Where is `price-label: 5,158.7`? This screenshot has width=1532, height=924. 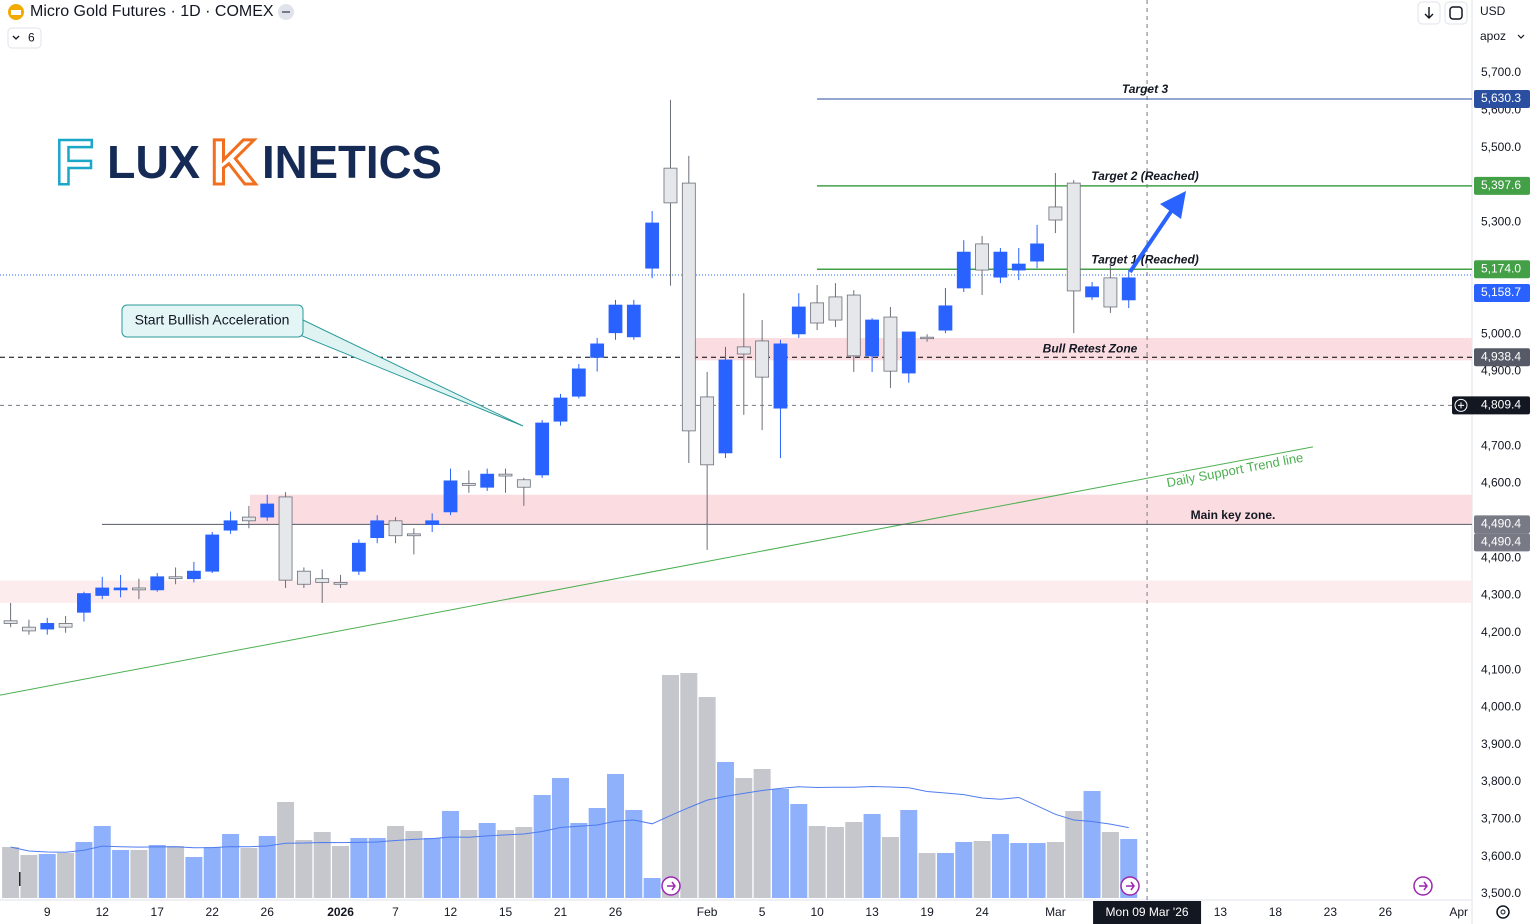 price-label: 5,158.7 is located at coordinates (1501, 292).